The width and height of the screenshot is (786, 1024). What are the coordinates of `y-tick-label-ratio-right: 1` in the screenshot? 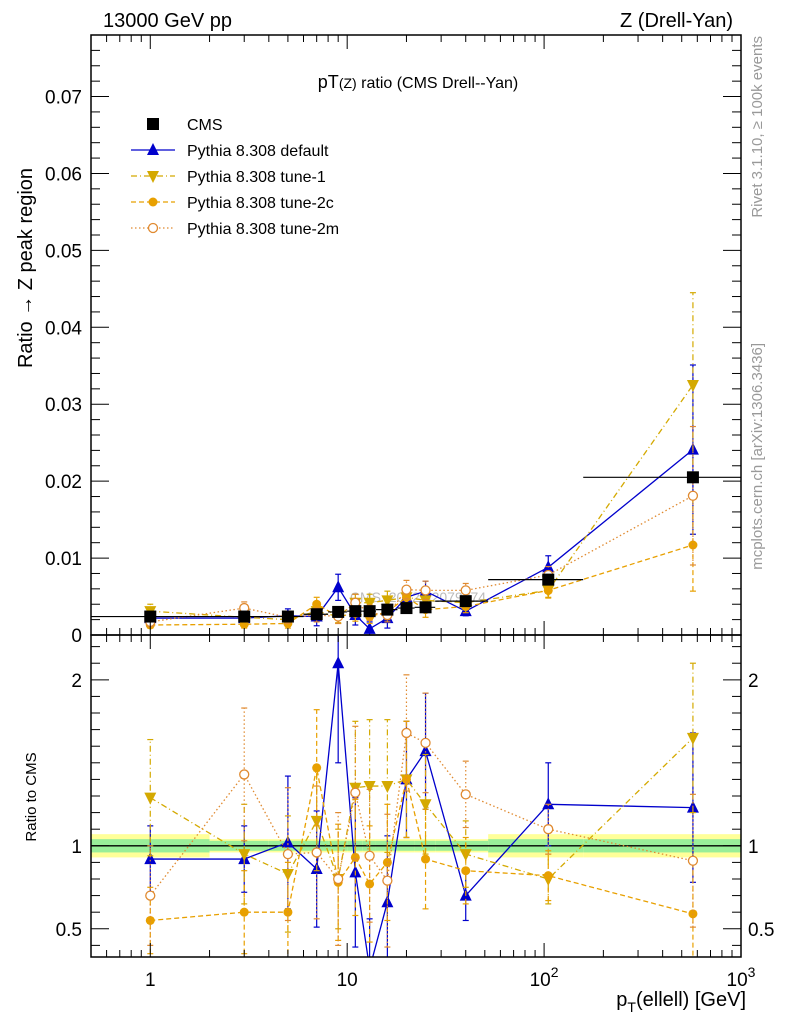 It's located at (753, 847).